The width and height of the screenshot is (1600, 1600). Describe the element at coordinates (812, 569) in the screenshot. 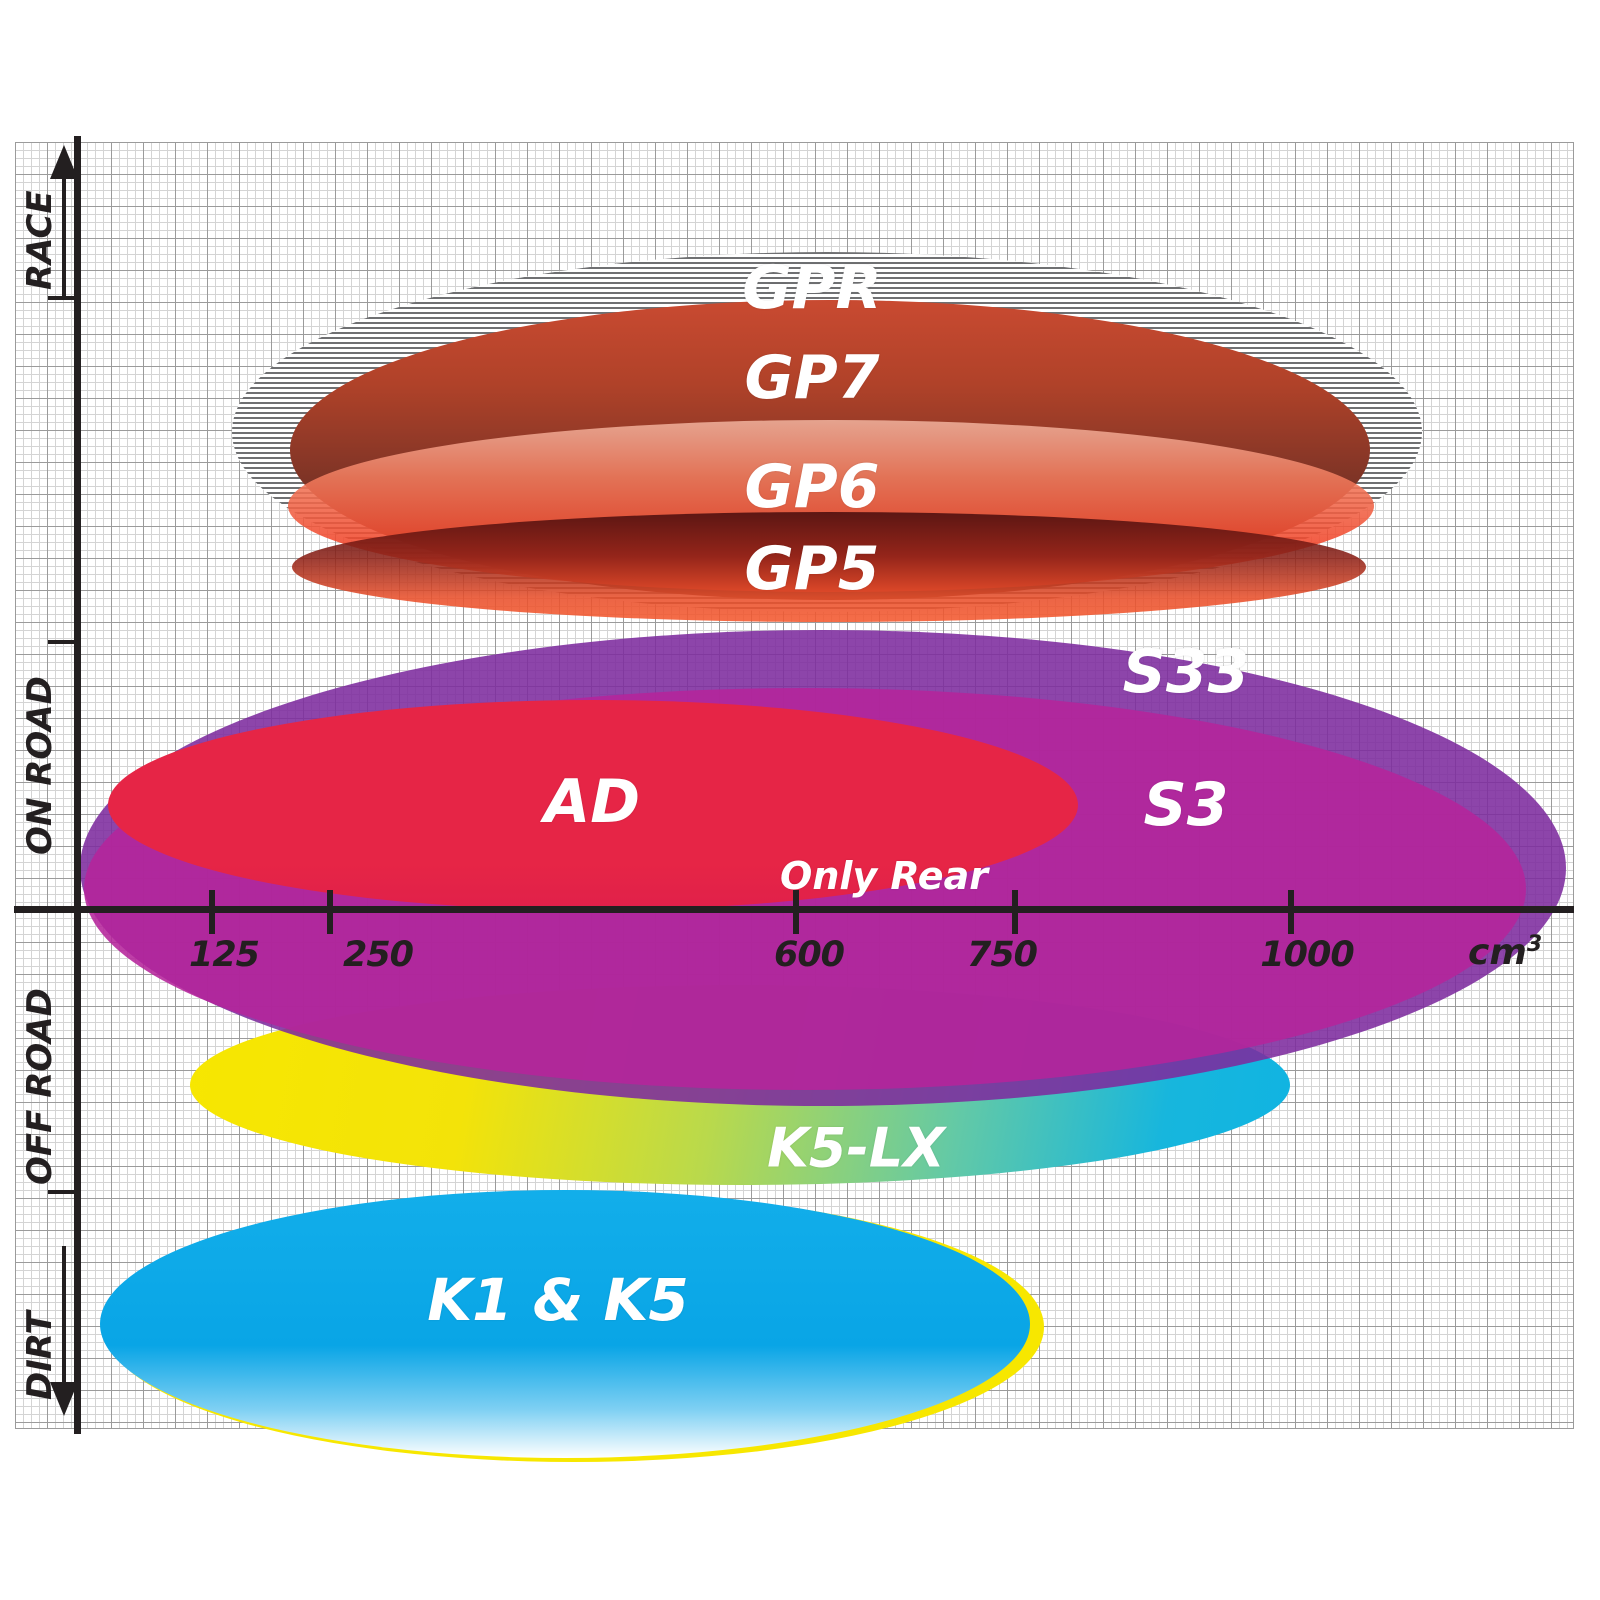

I see `blob-label-gp5: GP5` at that location.